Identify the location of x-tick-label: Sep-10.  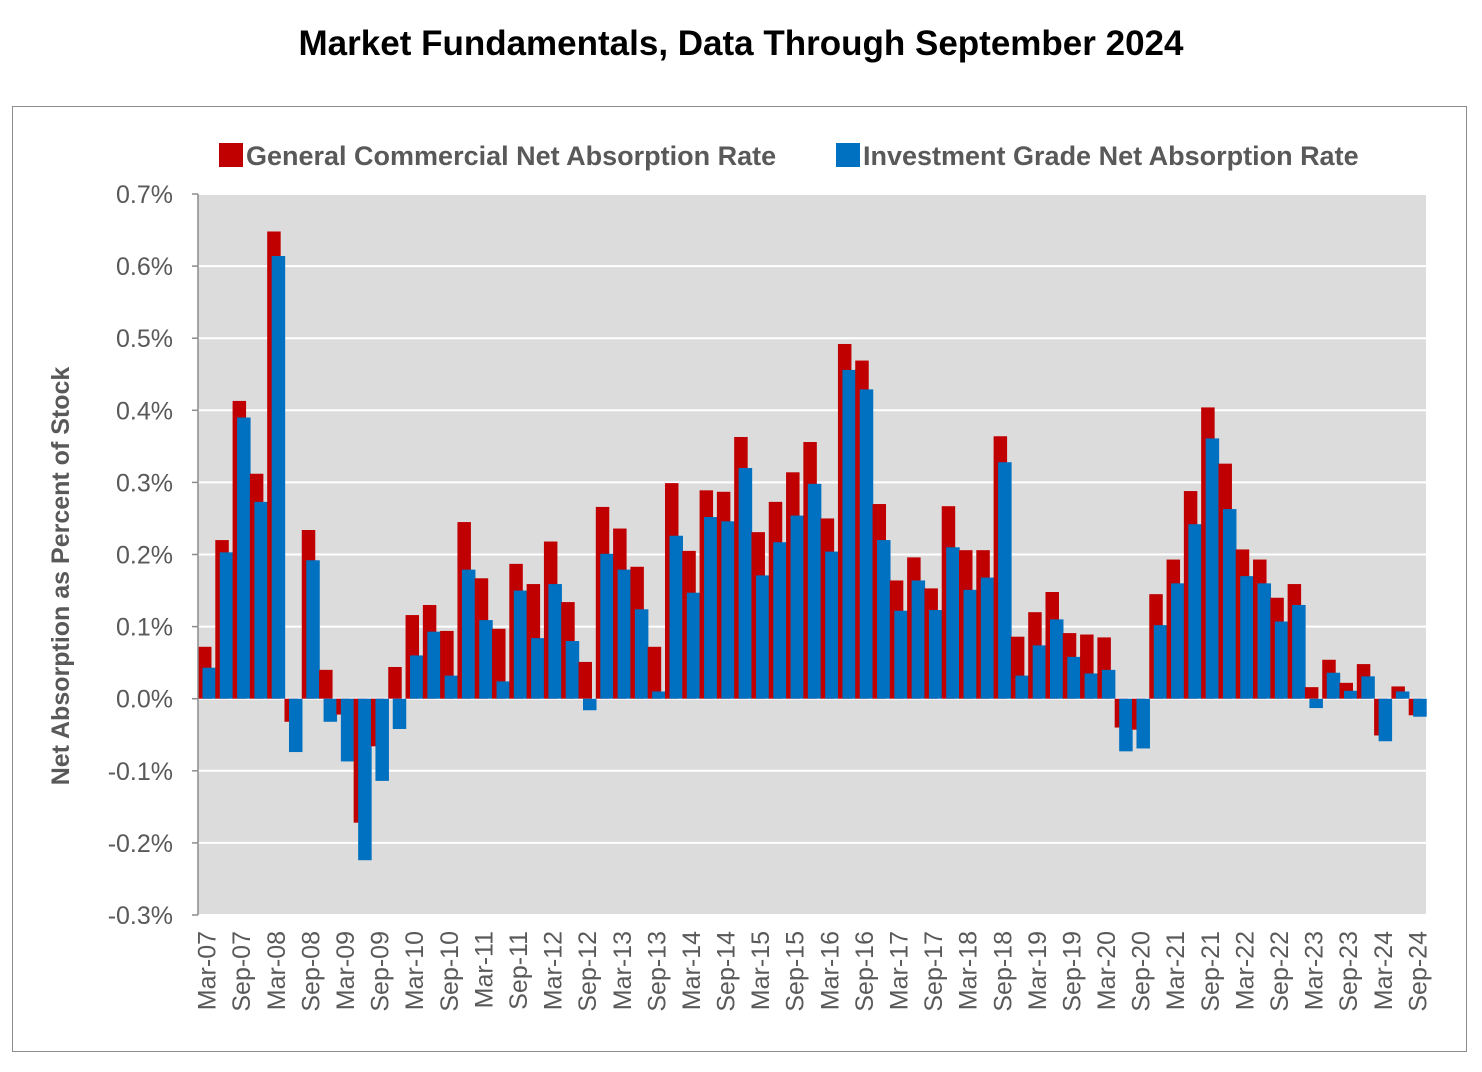
(450, 971).